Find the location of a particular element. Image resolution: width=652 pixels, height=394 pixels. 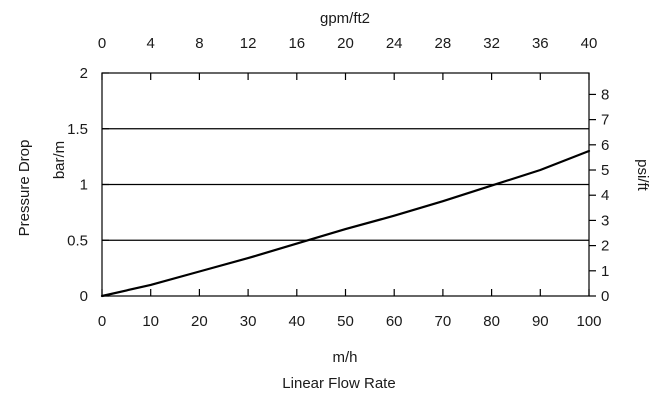

x-tick-label-2: 20 is located at coordinates (199, 321).